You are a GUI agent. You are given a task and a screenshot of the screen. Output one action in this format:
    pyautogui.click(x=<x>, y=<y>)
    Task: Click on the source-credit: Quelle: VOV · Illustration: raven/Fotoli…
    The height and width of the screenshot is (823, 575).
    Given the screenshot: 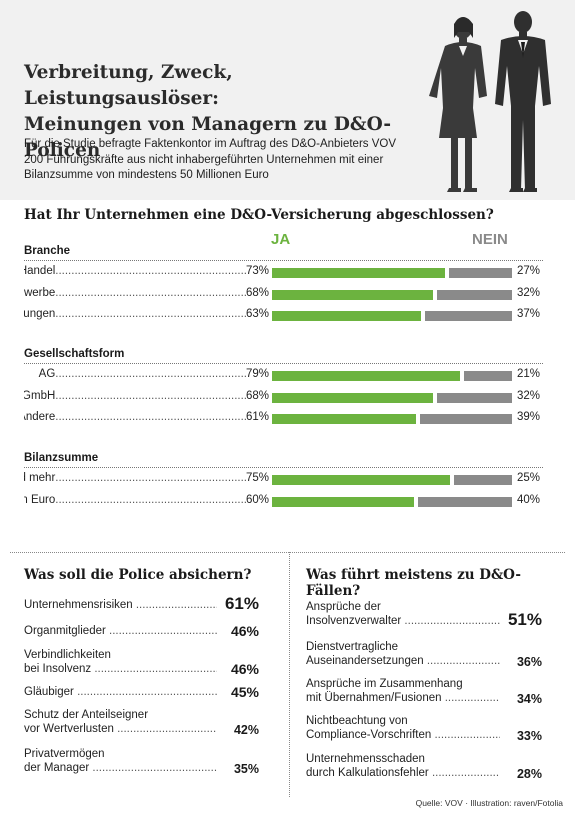 What is the action you would take?
    pyautogui.click(x=489, y=803)
    